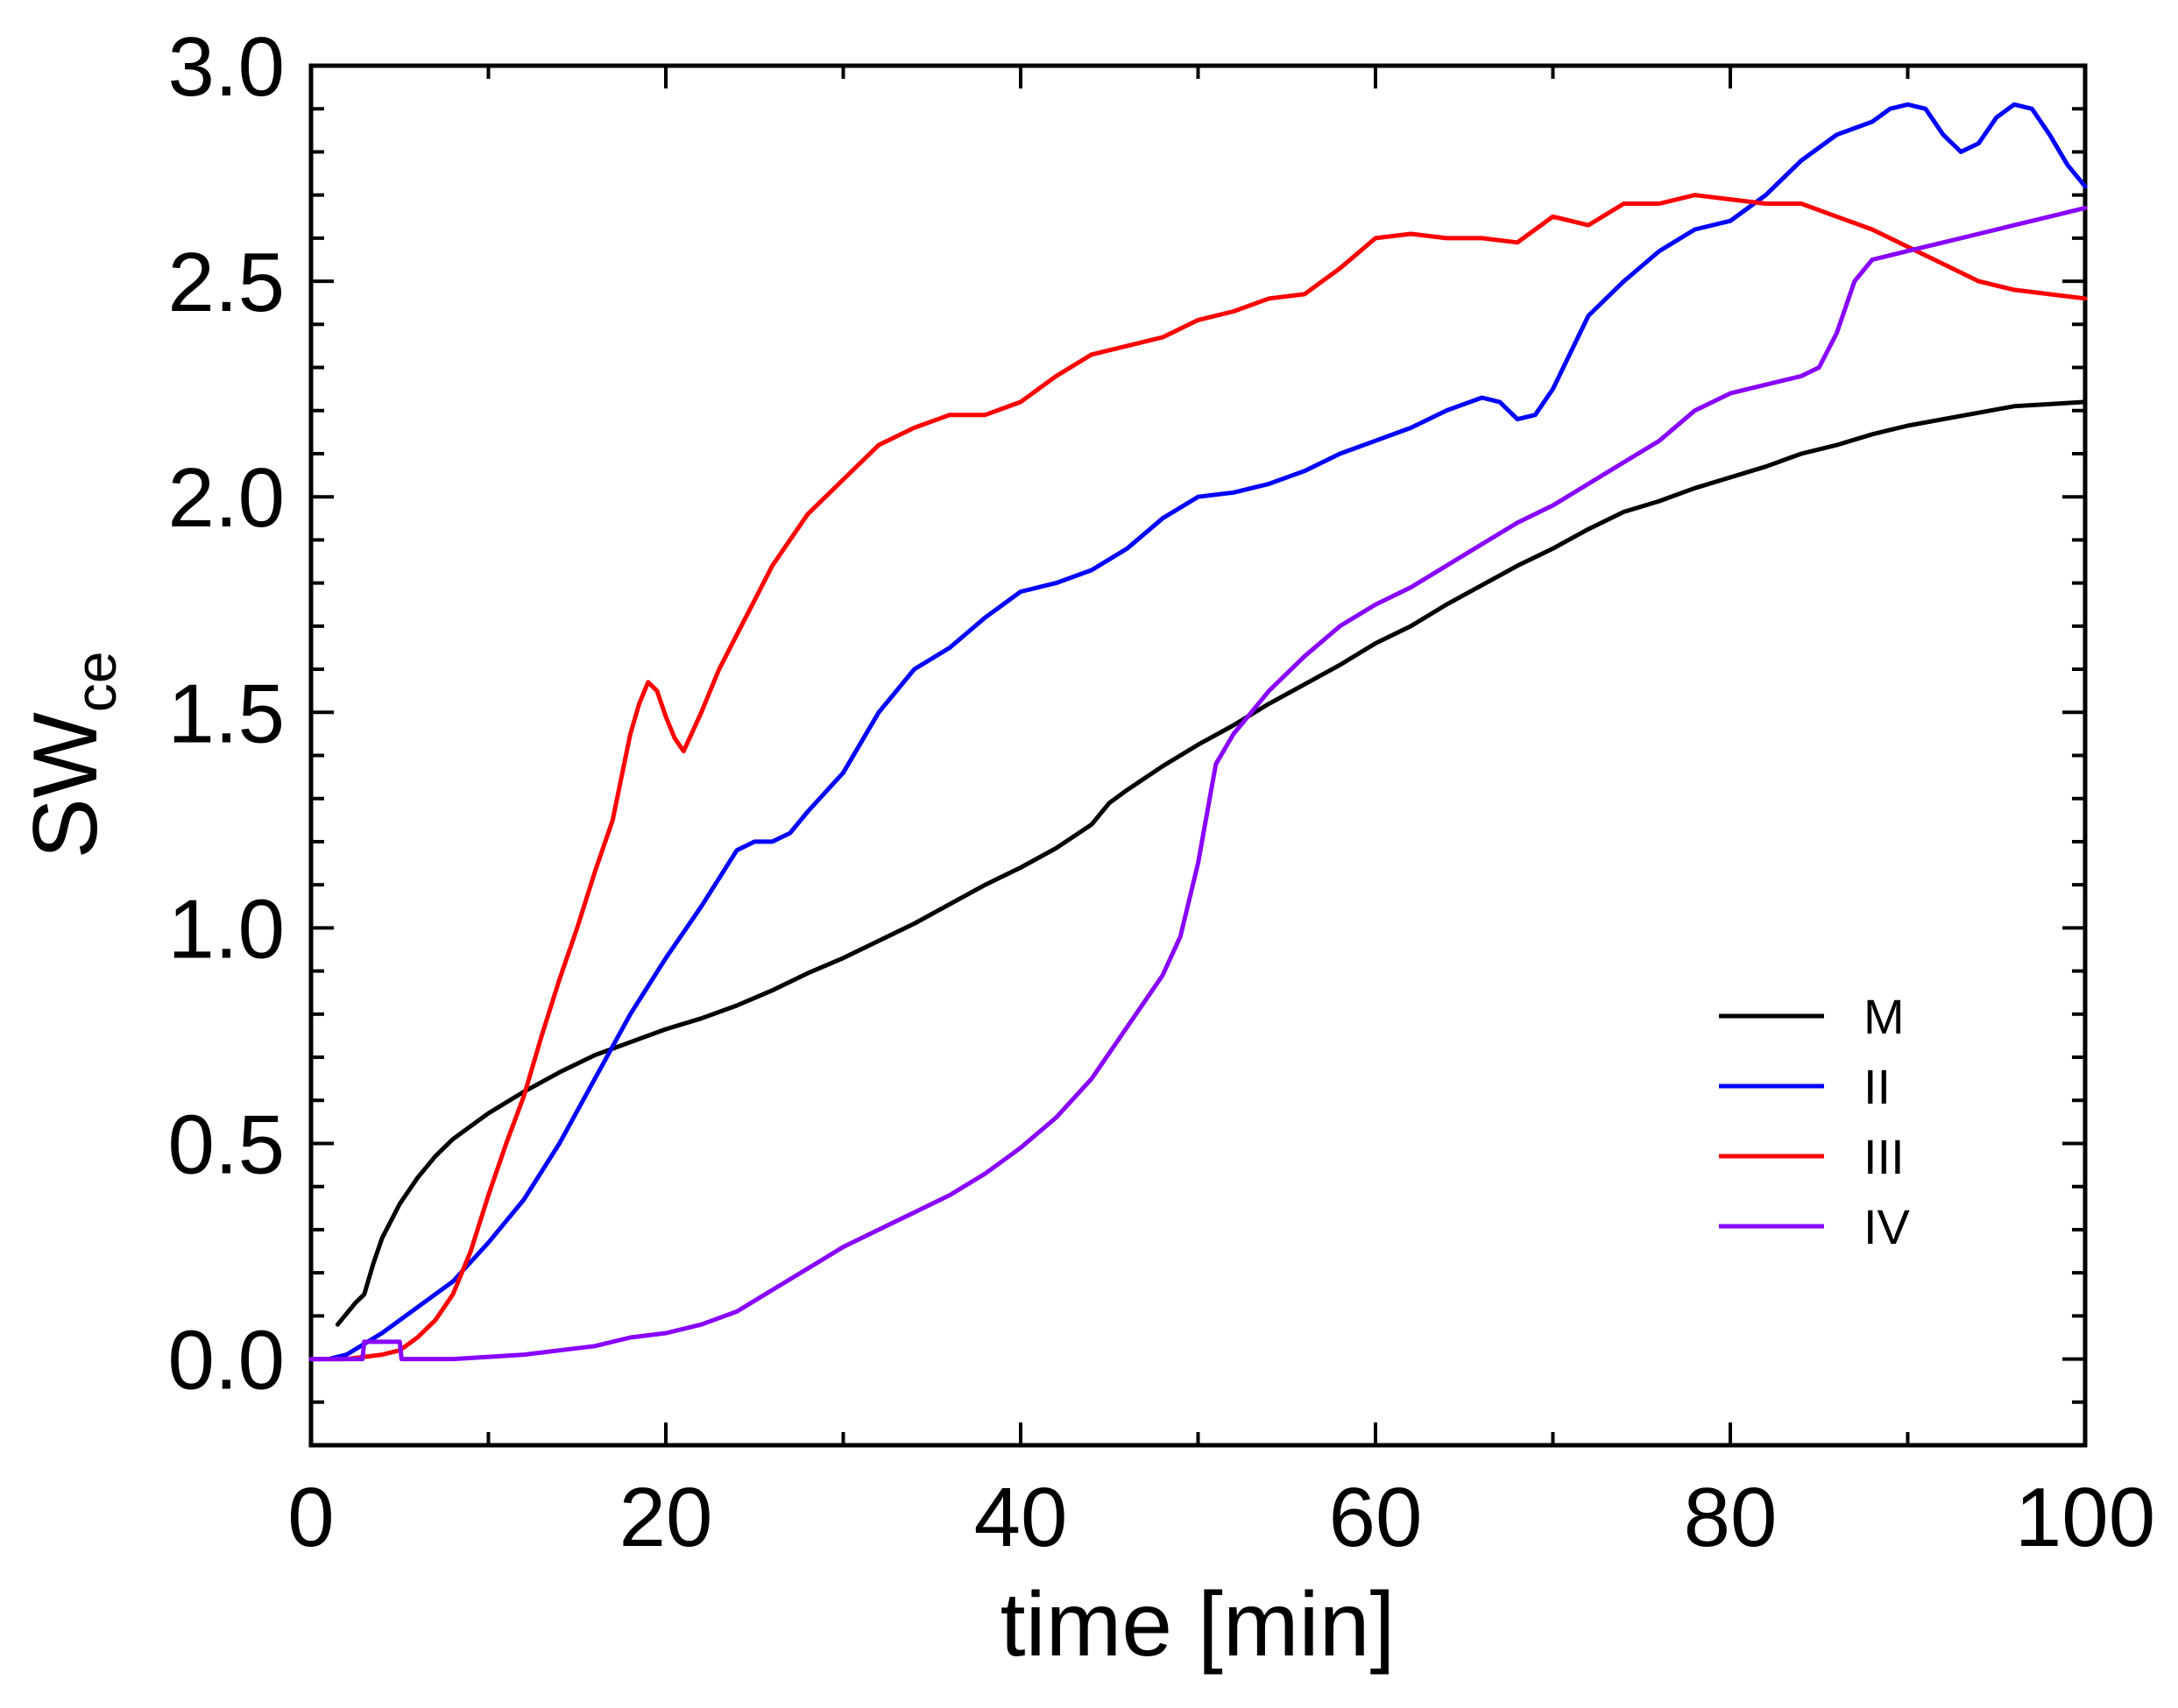 This screenshot has width=2178, height=1708. Describe the element at coordinates (1221, 1517) in the screenshot. I see `x-tick-labels: 0 20 40 60 80 100` at that location.